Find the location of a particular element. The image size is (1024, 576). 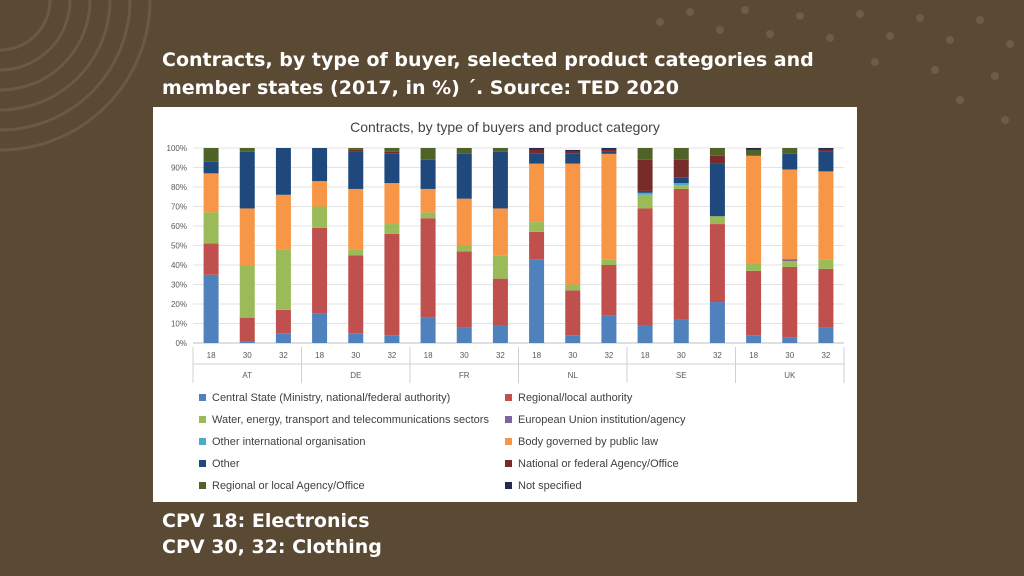

caption-electronics: CPV 18: Electronics is located at coordinates (266, 521).